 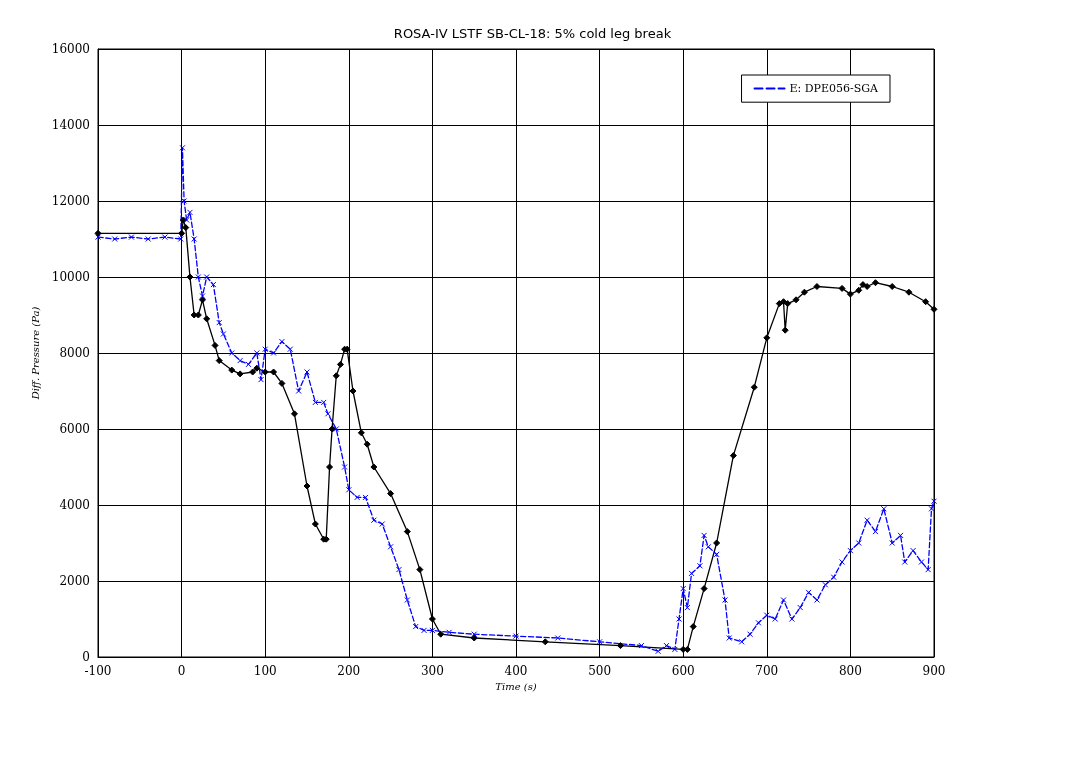 What do you see at coordinates (683, 671) in the screenshot?
I see `x-tick-label: 600` at bounding box center [683, 671].